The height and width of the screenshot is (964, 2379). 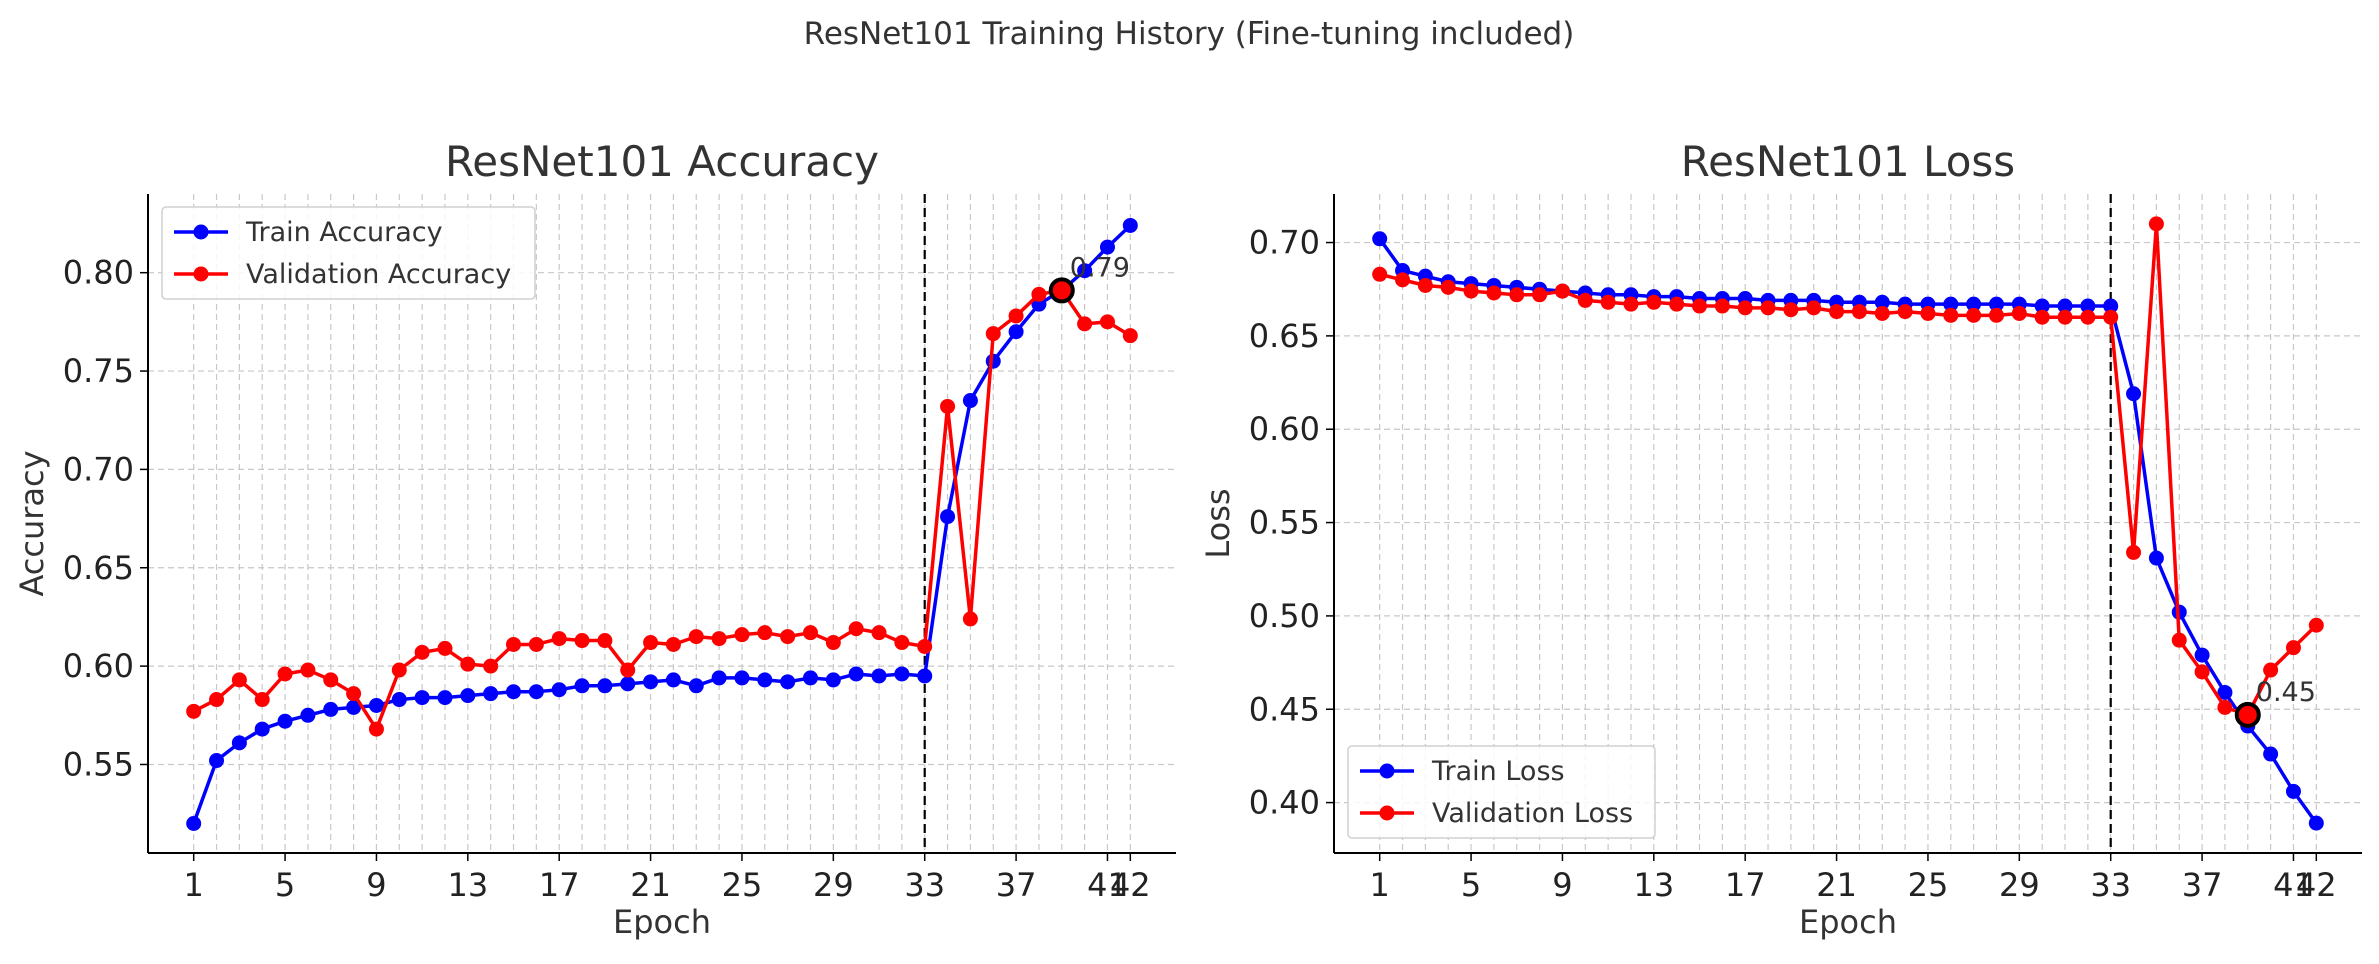 I want to click on y-axis-label: Loss, so click(x=1218, y=523).